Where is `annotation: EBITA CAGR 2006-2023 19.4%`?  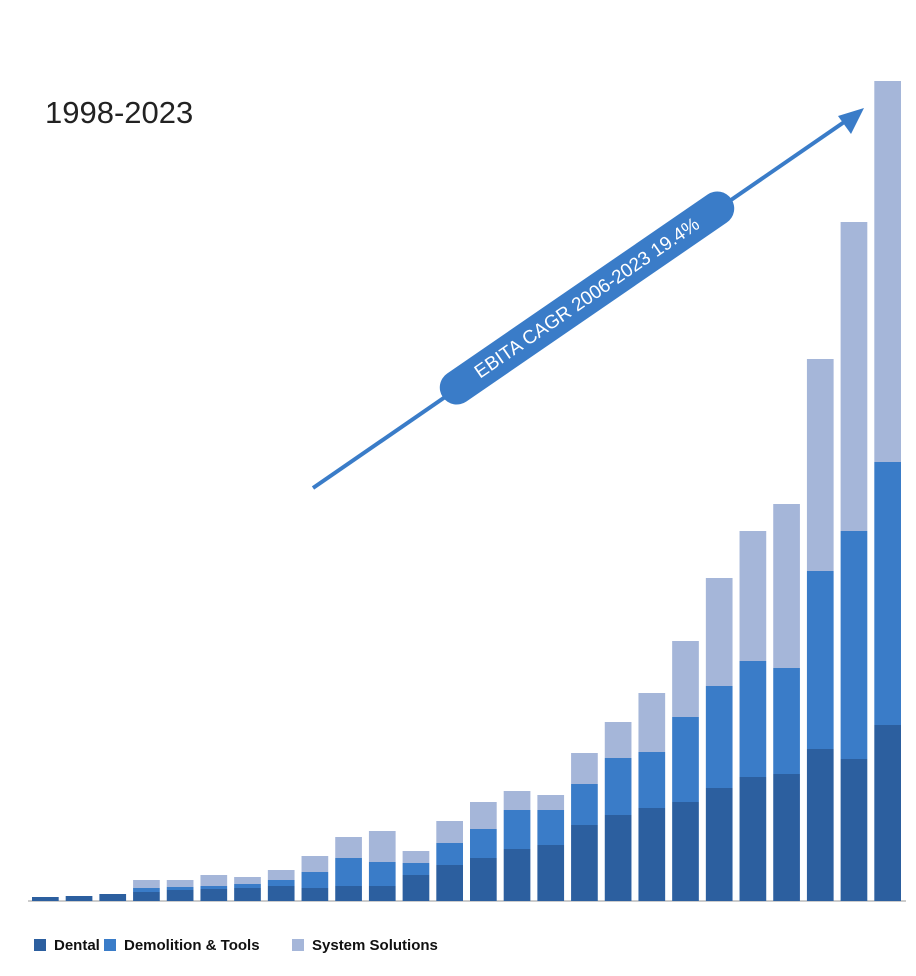 annotation: EBITA CAGR 2006-2023 19.4% is located at coordinates (587, 298).